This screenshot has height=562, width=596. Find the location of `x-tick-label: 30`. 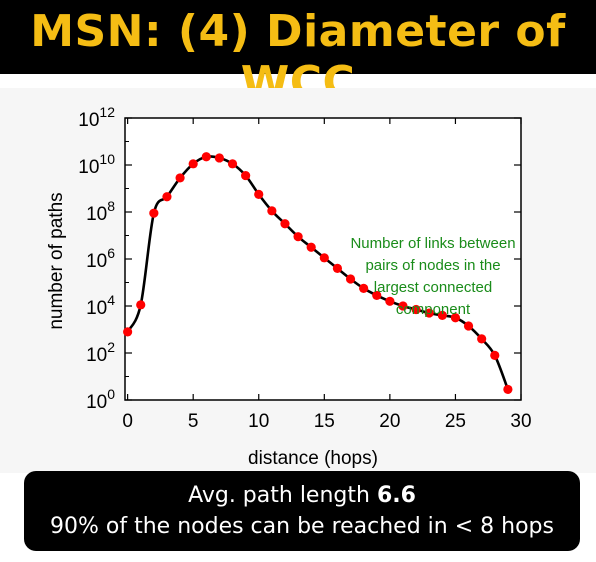

x-tick-label: 30 is located at coordinates (520, 421).